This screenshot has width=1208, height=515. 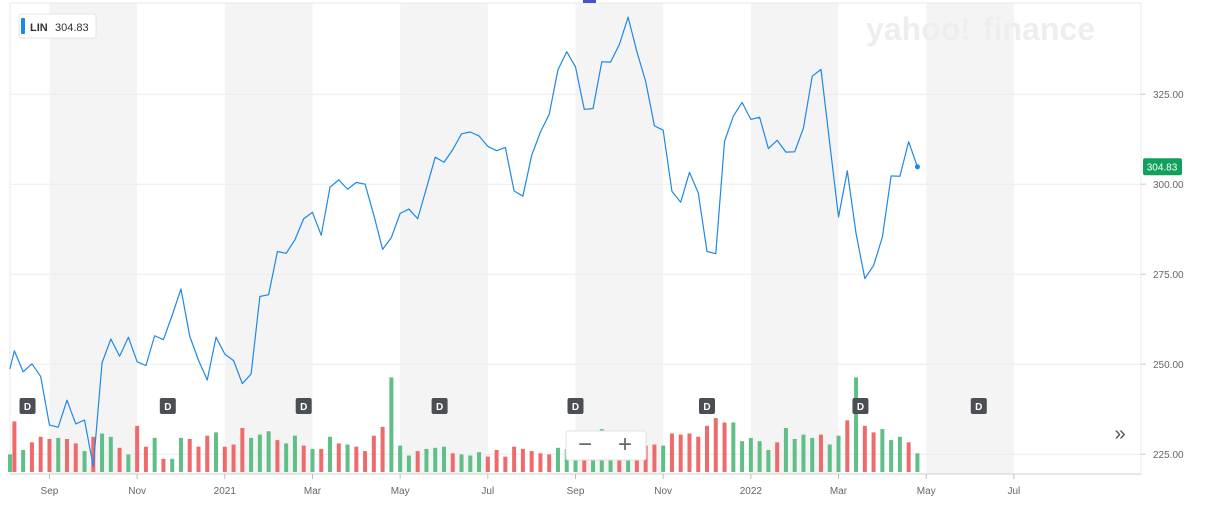 What do you see at coordinates (1013, 491) in the screenshot?
I see `x-tick-label: Jul` at bounding box center [1013, 491].